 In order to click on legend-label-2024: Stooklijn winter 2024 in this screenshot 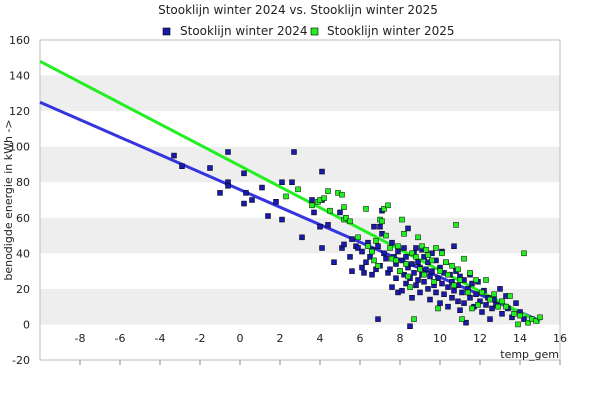, I will do `click(244, 31)`.